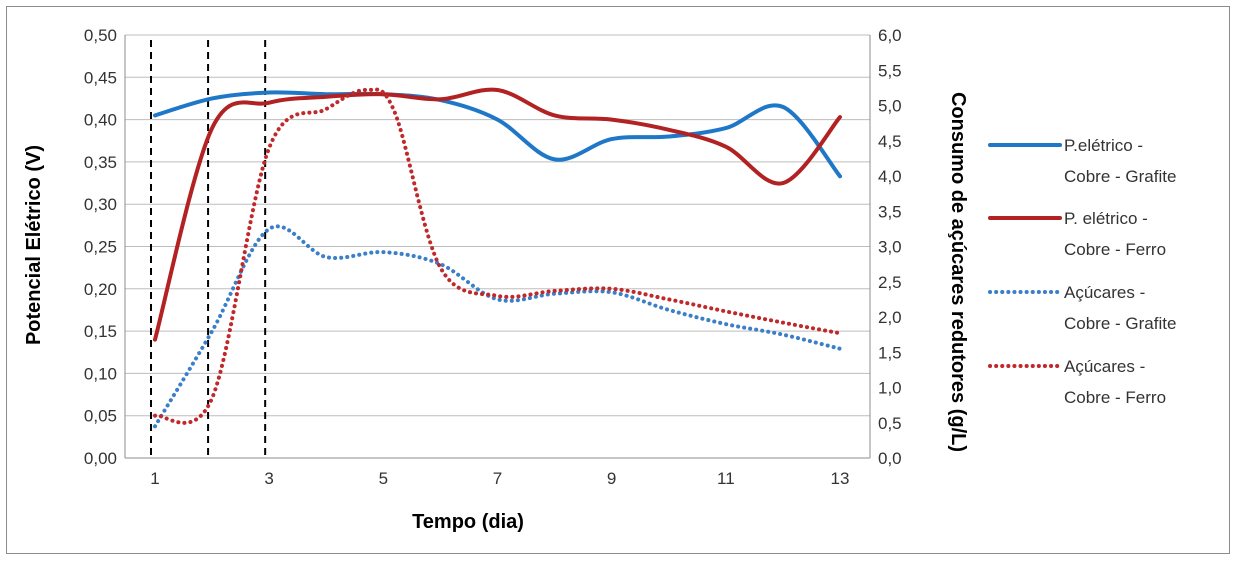 This screenshot has width=1240, height=562. I want to click on right-axis-ticks: 0,0 0,5 1,0 1,5 2,0 2,5 3,0 3,5 4,0 4,5 5,0 5,5 6,0, so click(890, 247).